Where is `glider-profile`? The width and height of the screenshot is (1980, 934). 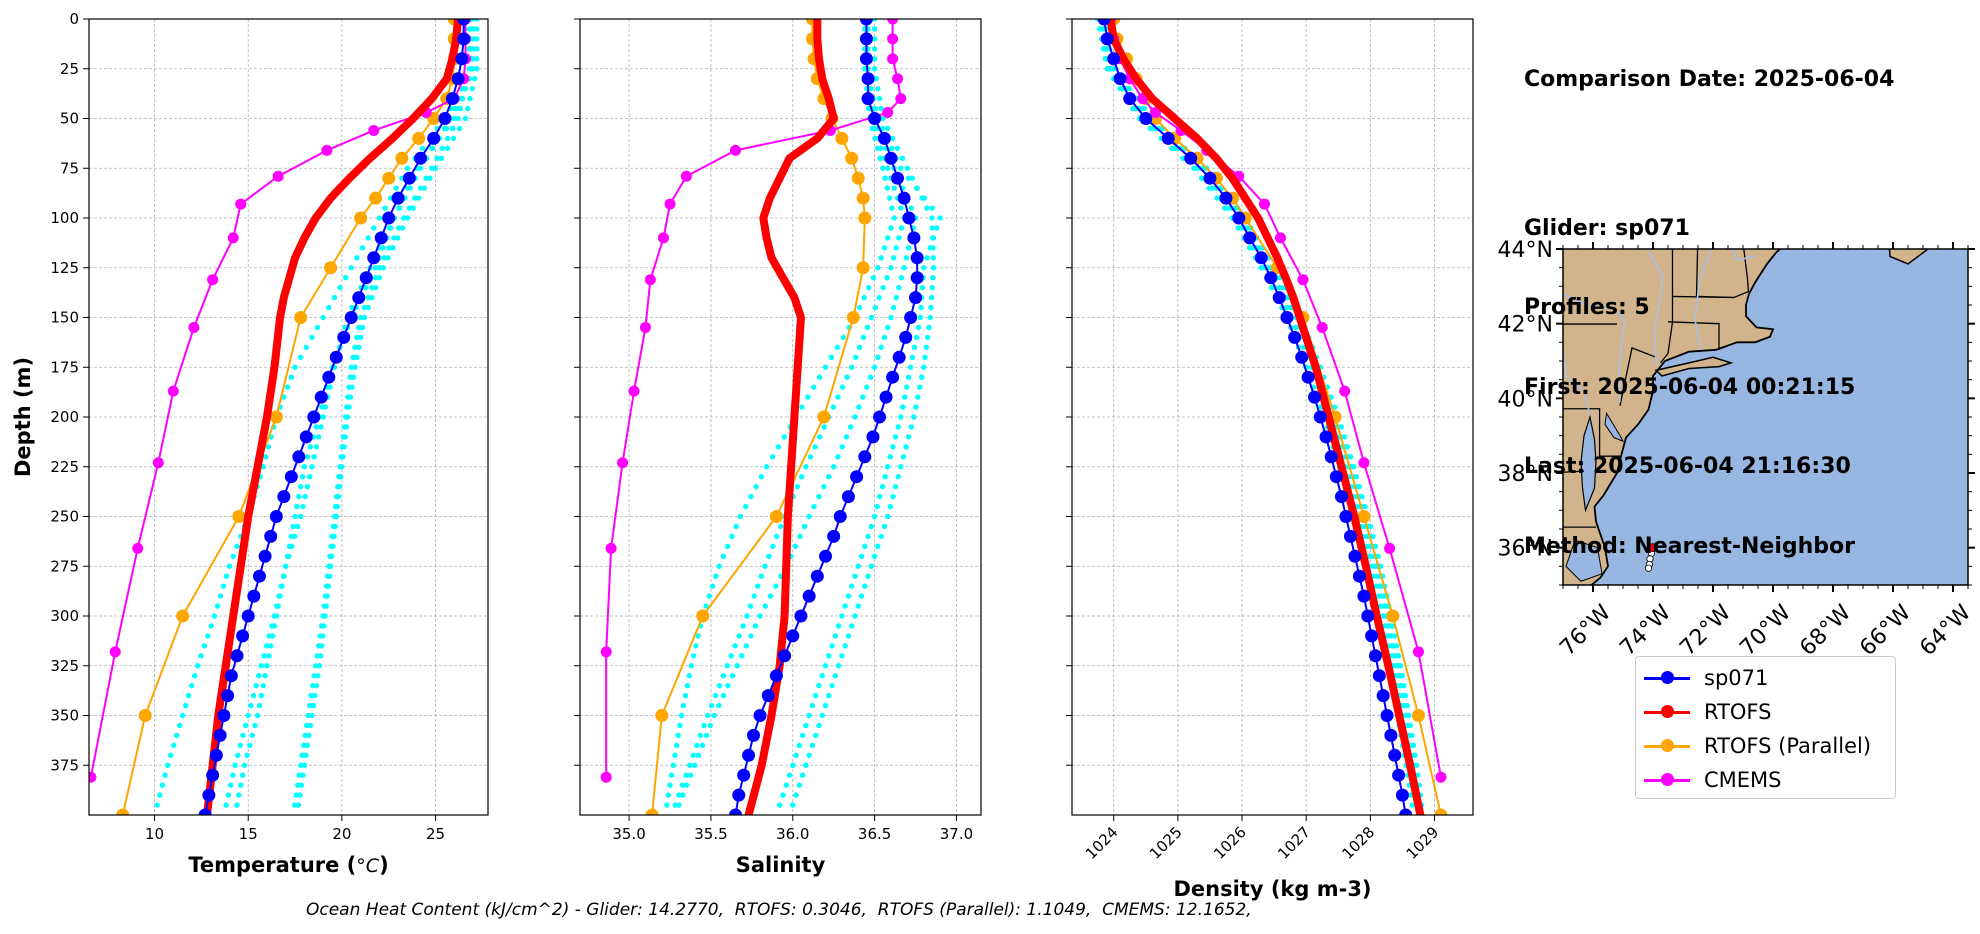 glider-profile is located at coordinates (1259, 413).